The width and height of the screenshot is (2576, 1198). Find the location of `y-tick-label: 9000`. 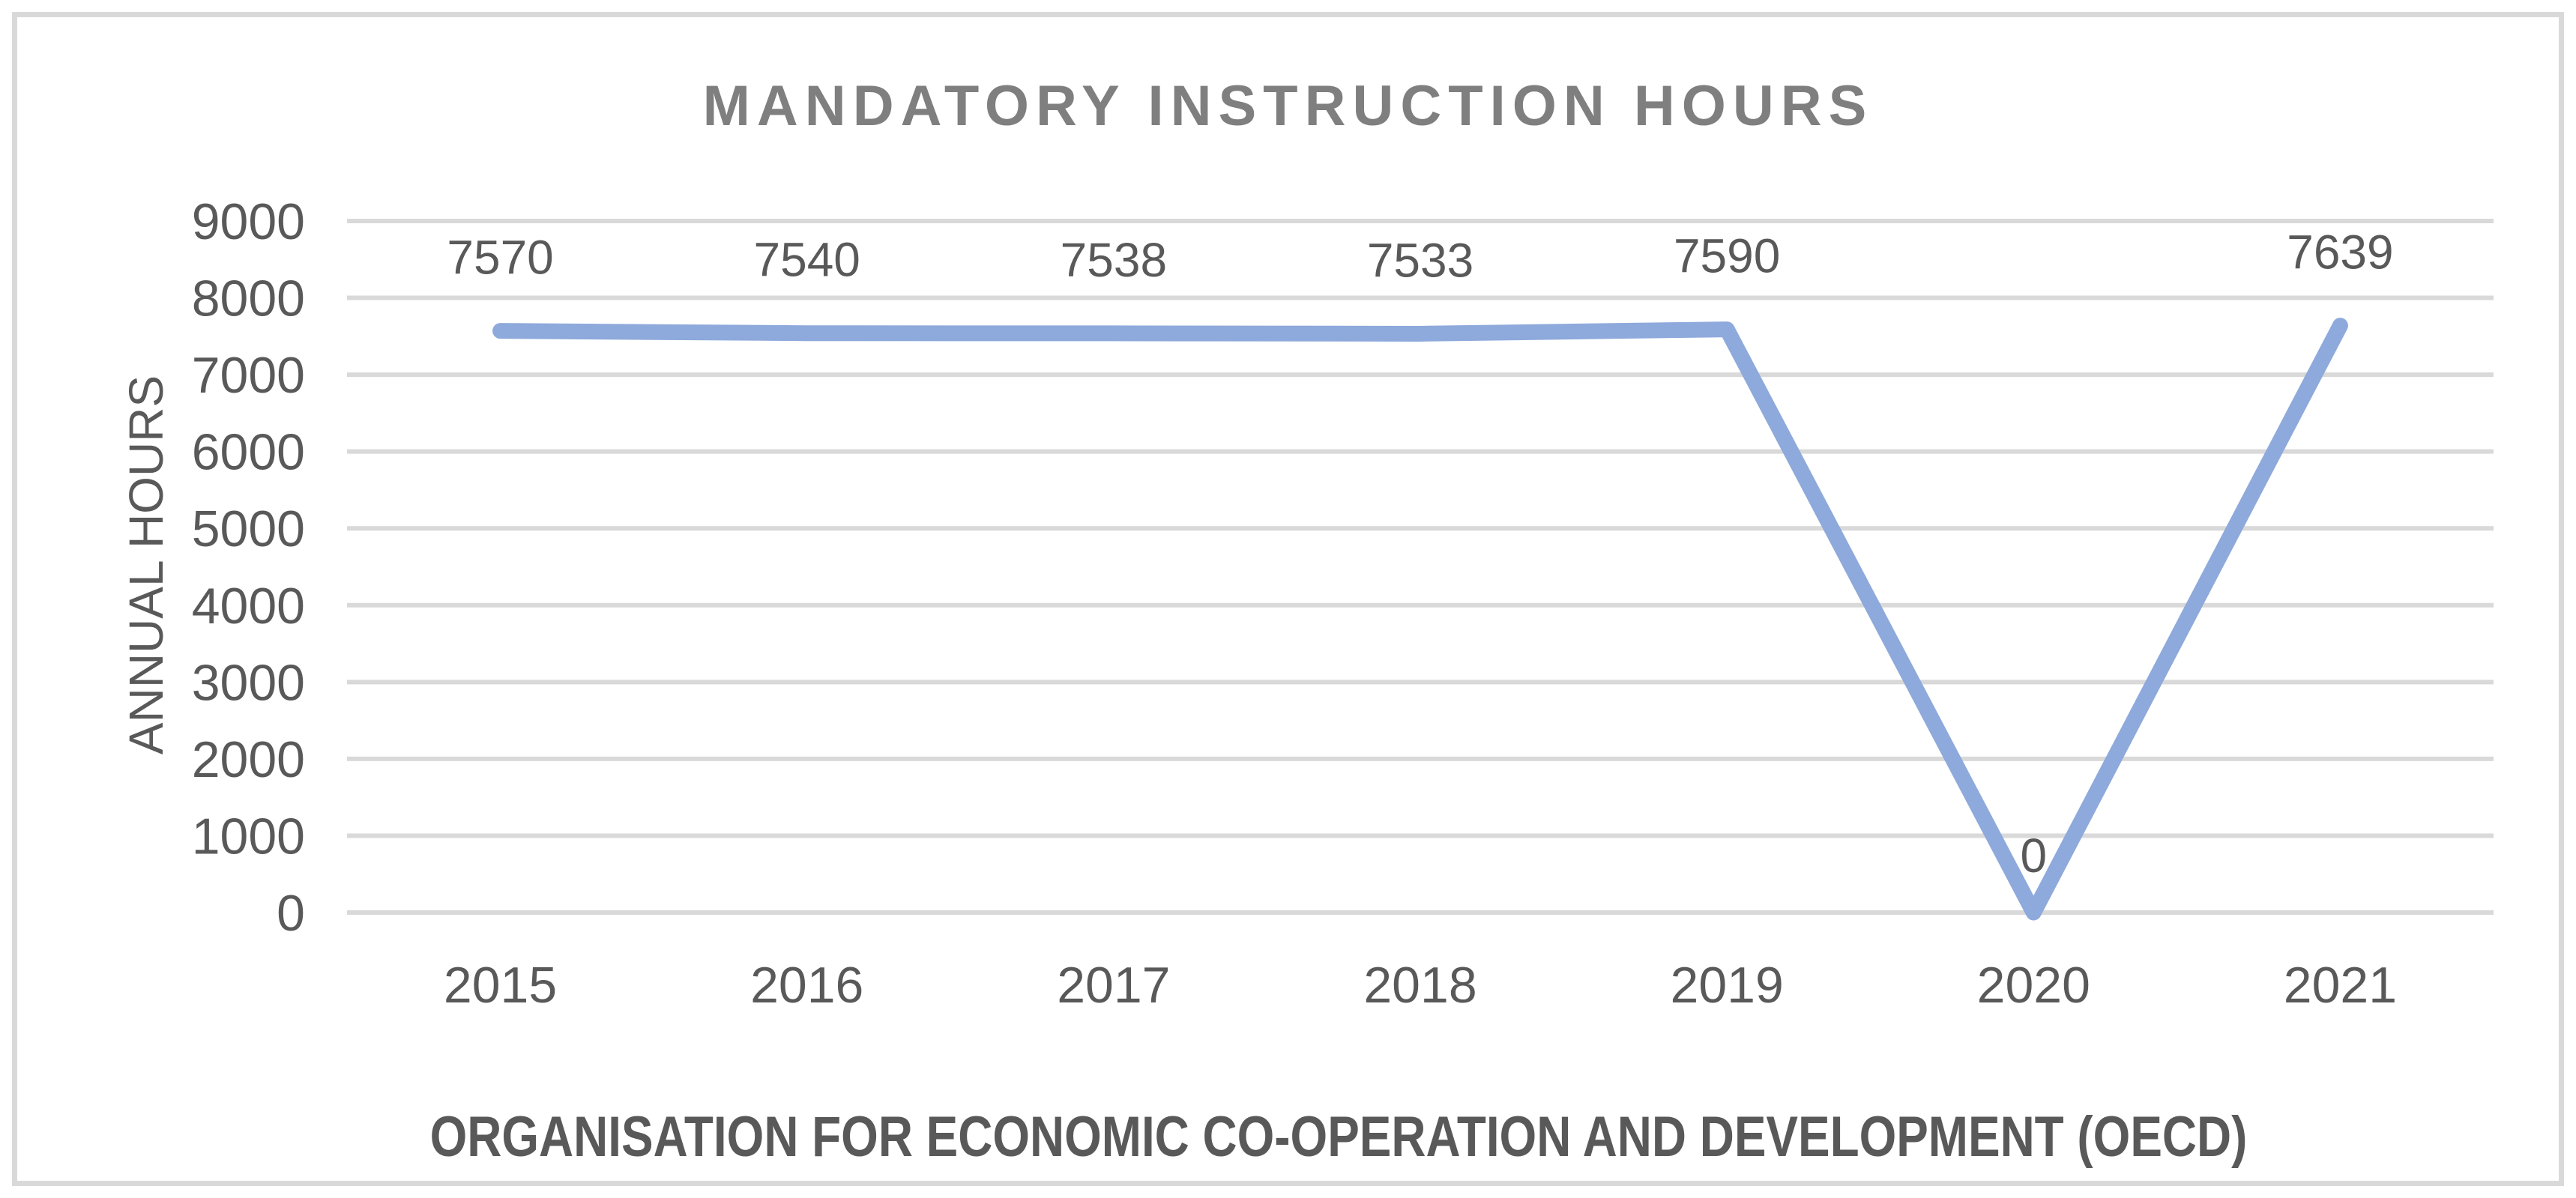

y-tick-label: 9000 is located at coordinates (249, 221).